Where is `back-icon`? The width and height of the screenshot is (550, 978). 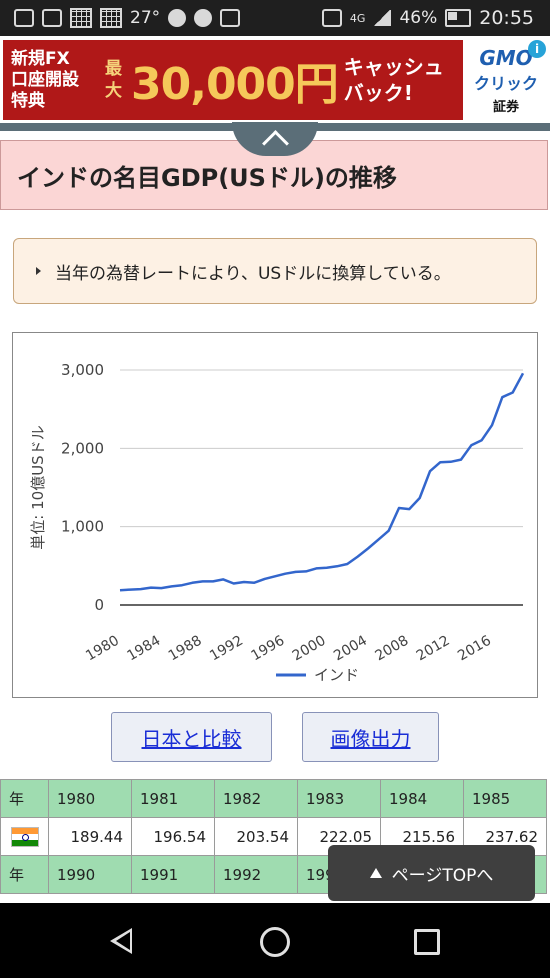
back-icon is located at coordinates (121, 941).